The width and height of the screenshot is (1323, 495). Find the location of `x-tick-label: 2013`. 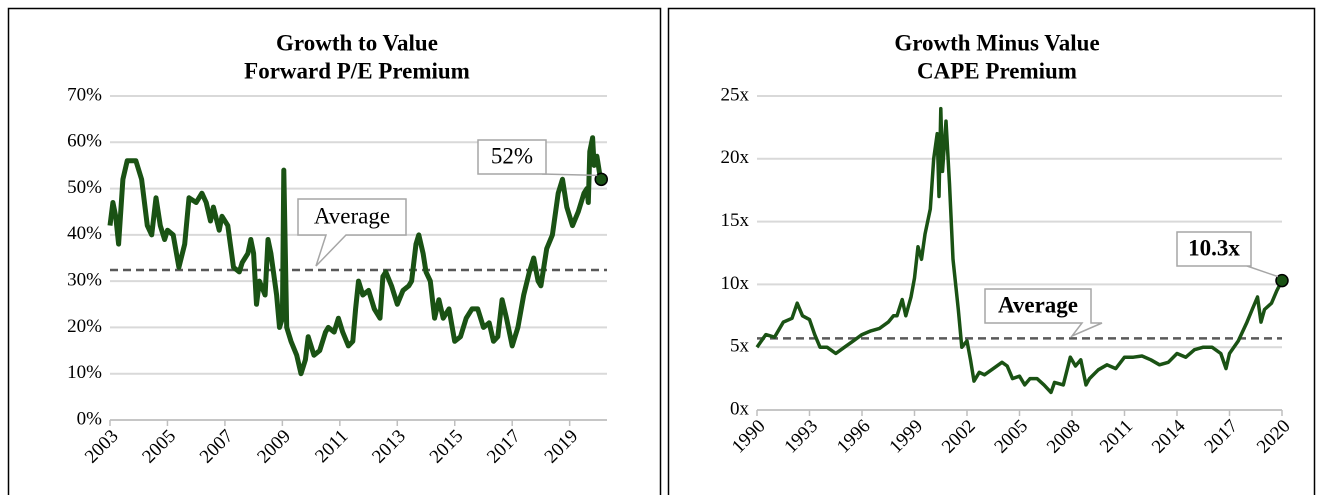

x-tick-label: 2013 is located at coordinates (389, 447).